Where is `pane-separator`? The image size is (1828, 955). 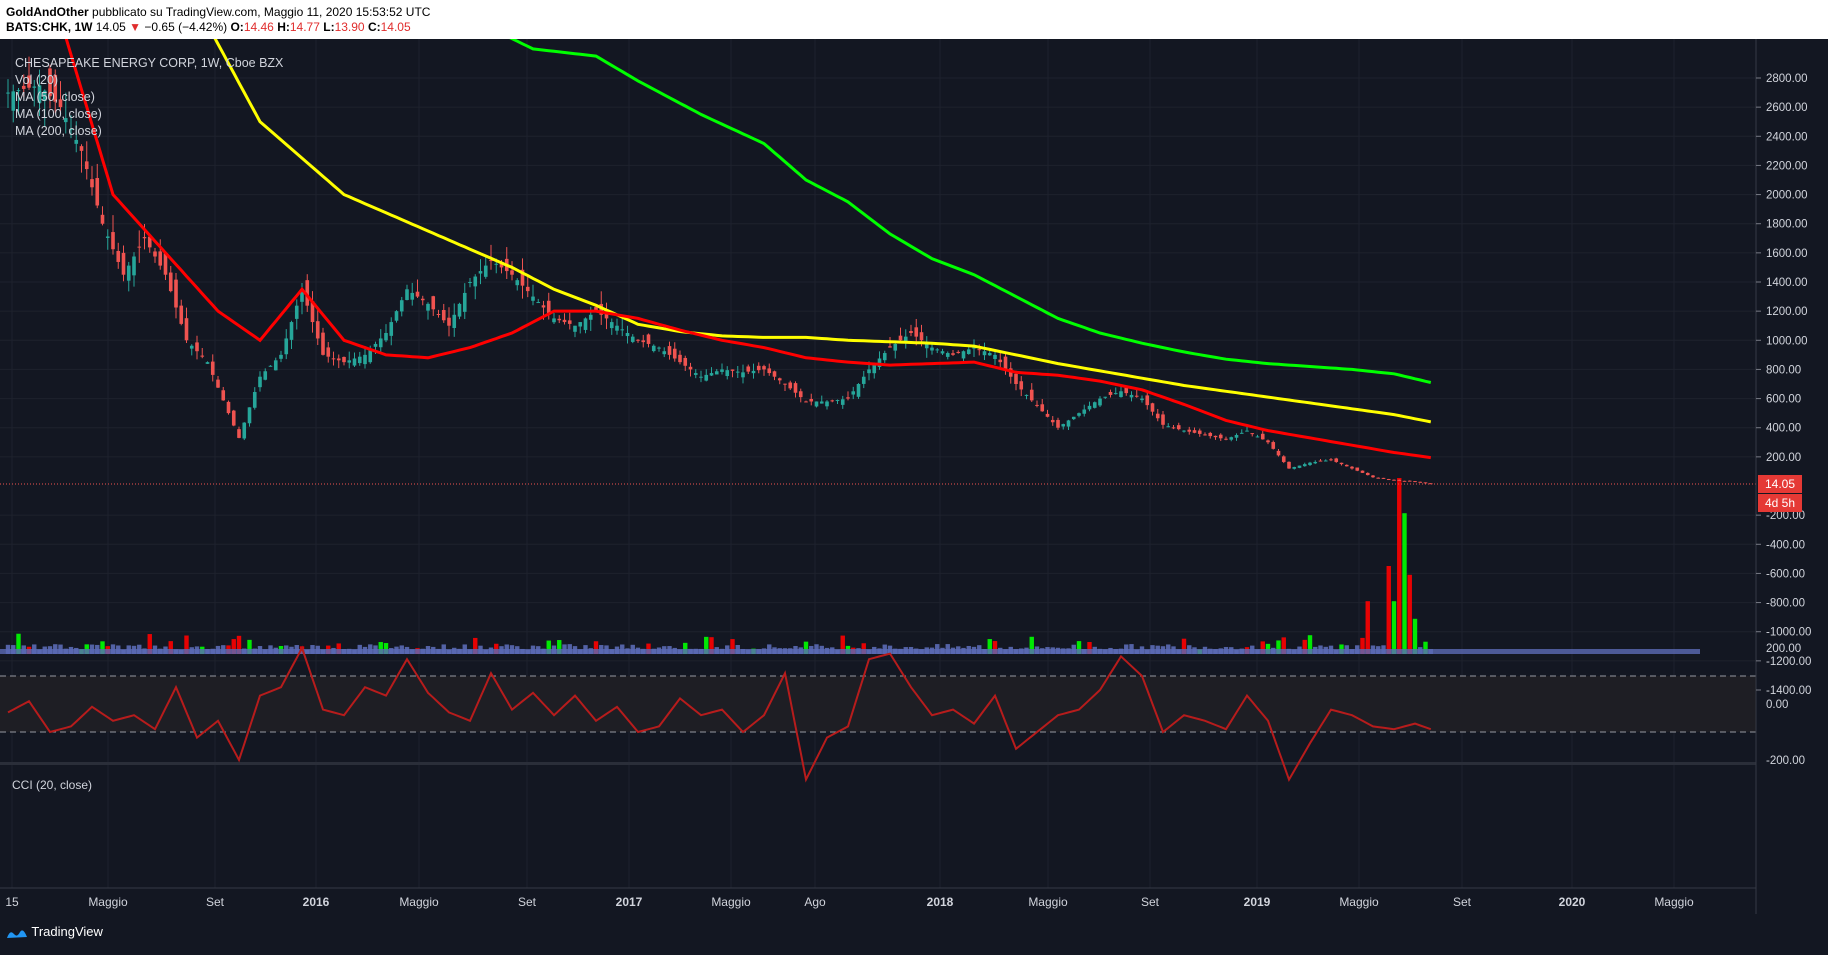
pane-separator is located at coordinates (878, 763).